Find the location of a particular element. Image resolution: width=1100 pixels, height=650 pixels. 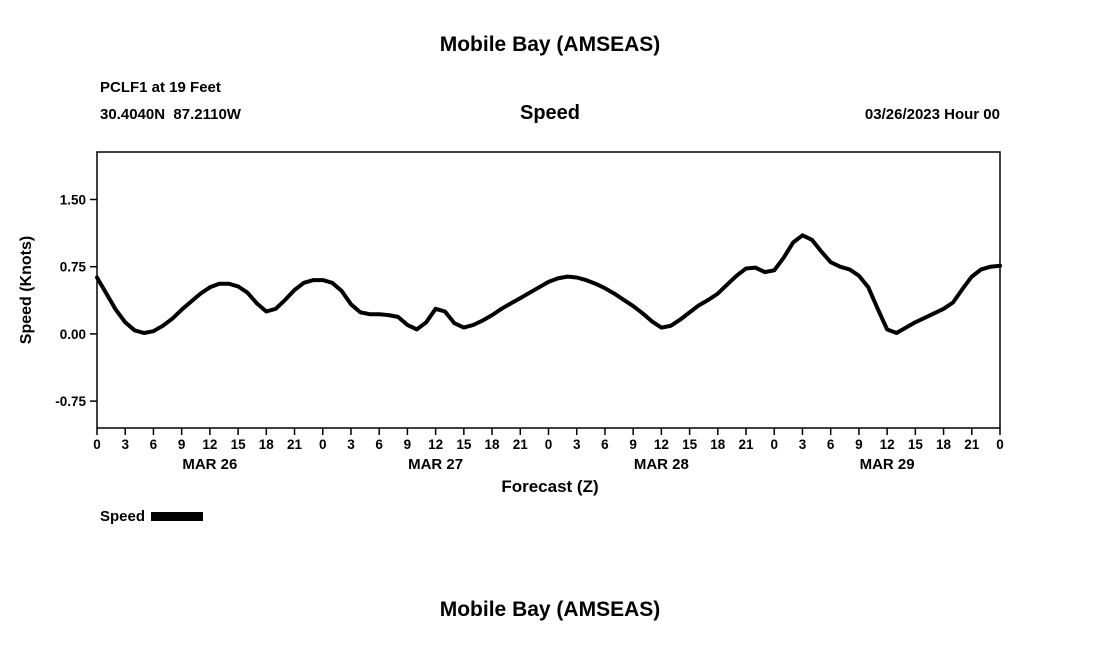

day-label: MAR 26 is located at coordinates (209, 464).